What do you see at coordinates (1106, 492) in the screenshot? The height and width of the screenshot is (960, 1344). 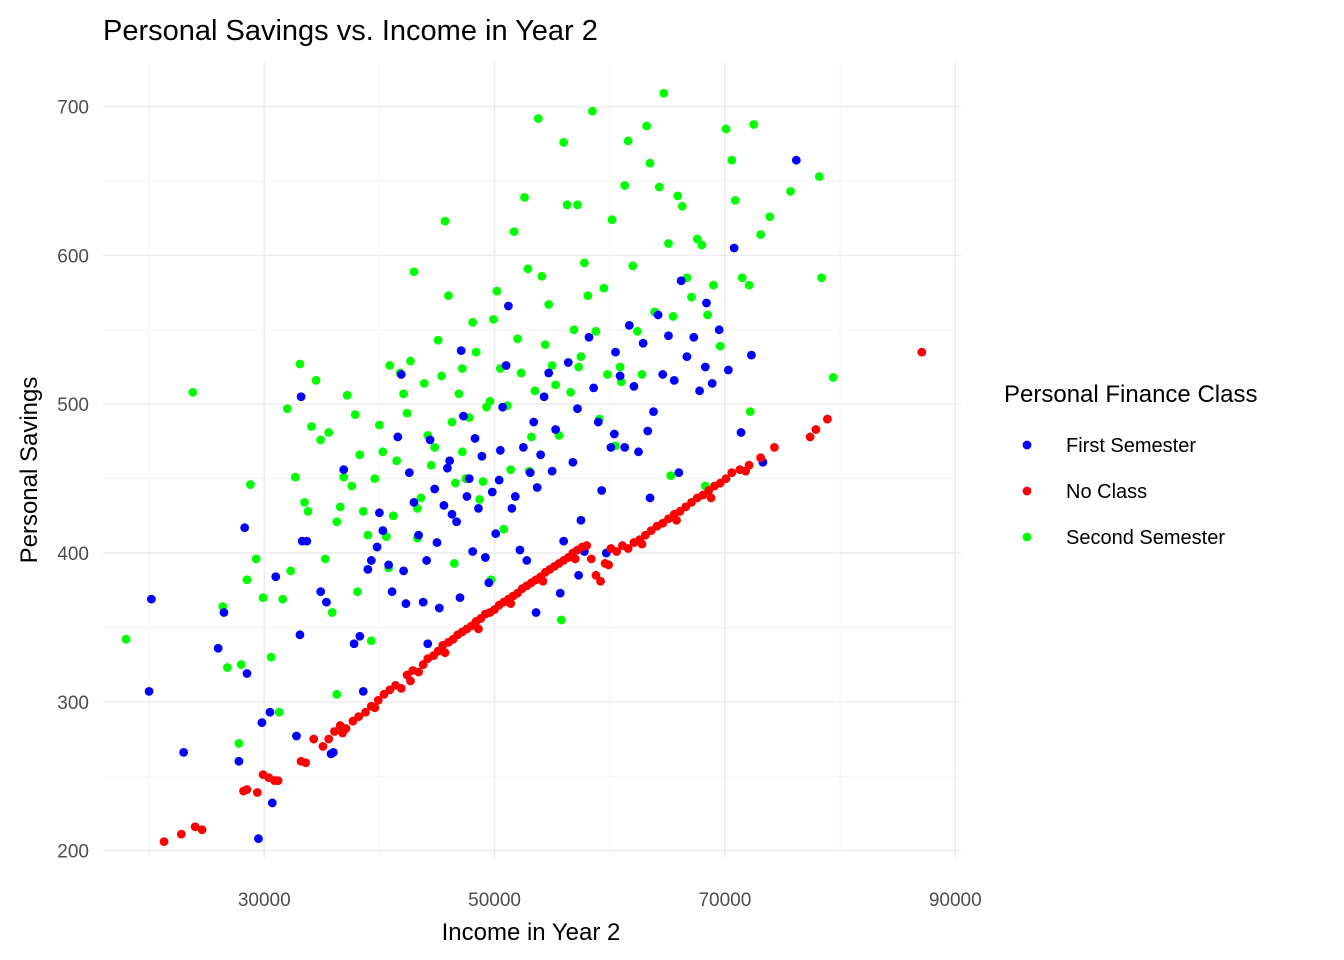 I see `legend-label: No Class` at bounding box center [1106, 492].